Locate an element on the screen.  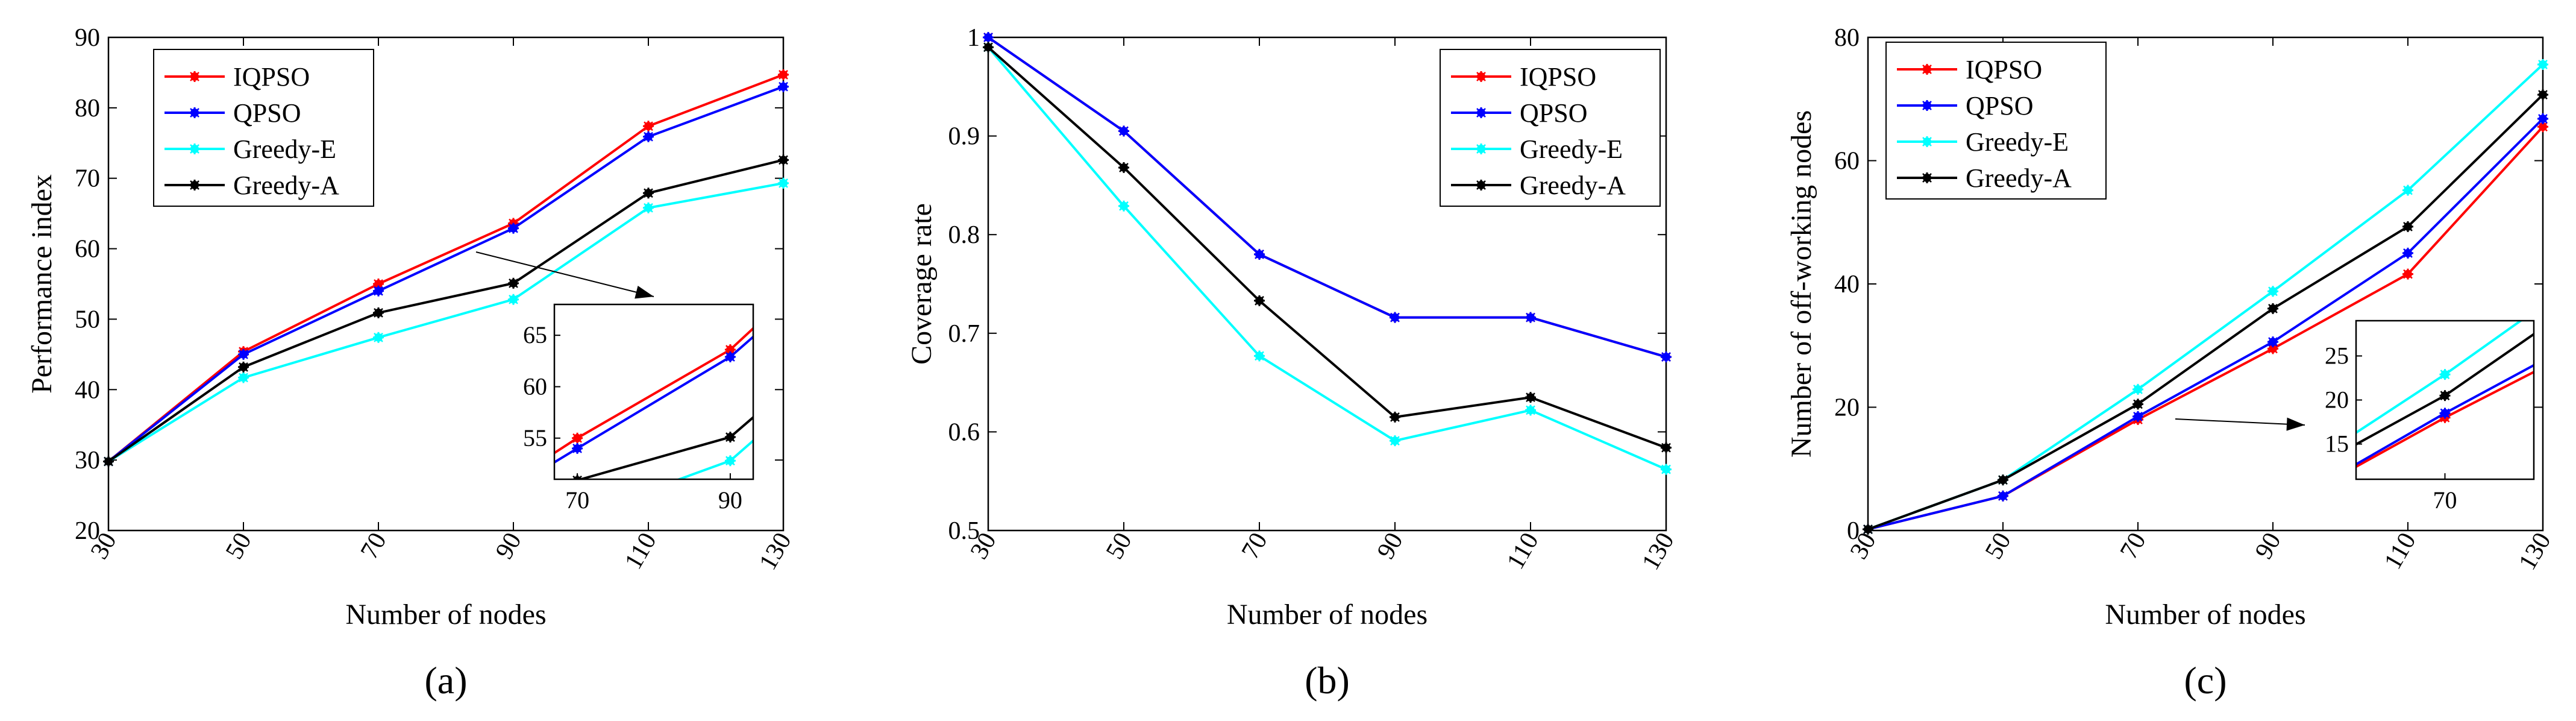
inset-plot-area is located at coordinates (2289, 450).